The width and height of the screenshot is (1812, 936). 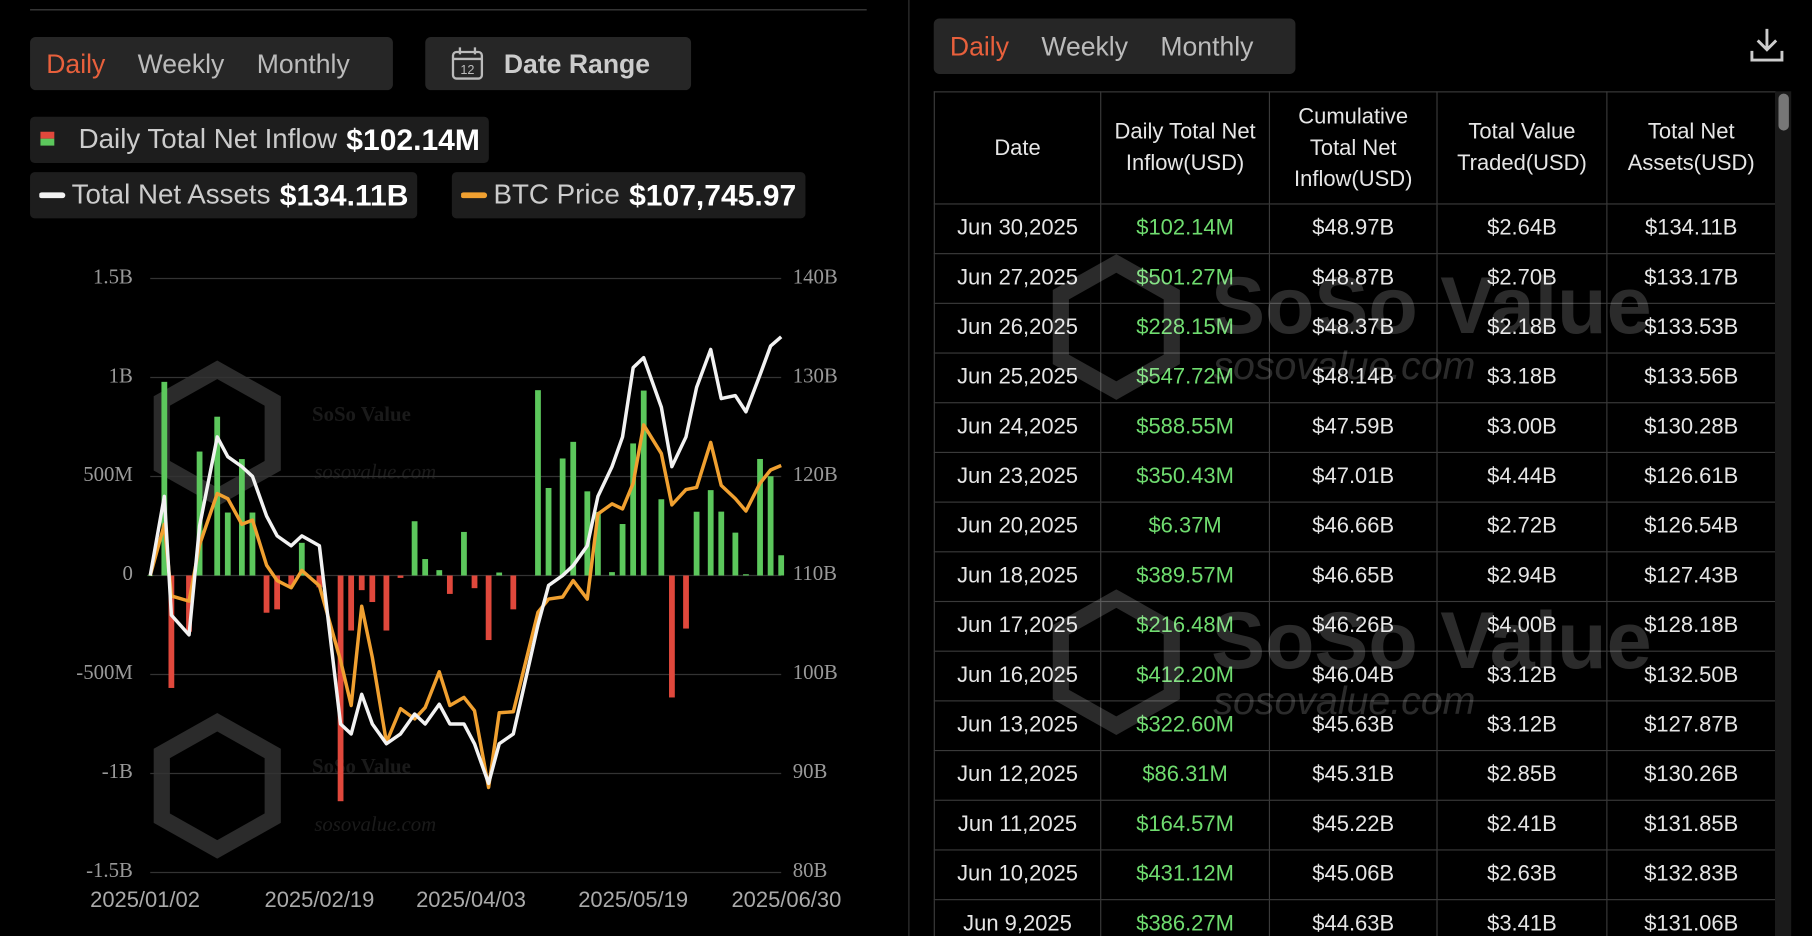 I want to click on legend-entry: Daily Total Net Inflow $102.14M, so click(x=260, y=139).